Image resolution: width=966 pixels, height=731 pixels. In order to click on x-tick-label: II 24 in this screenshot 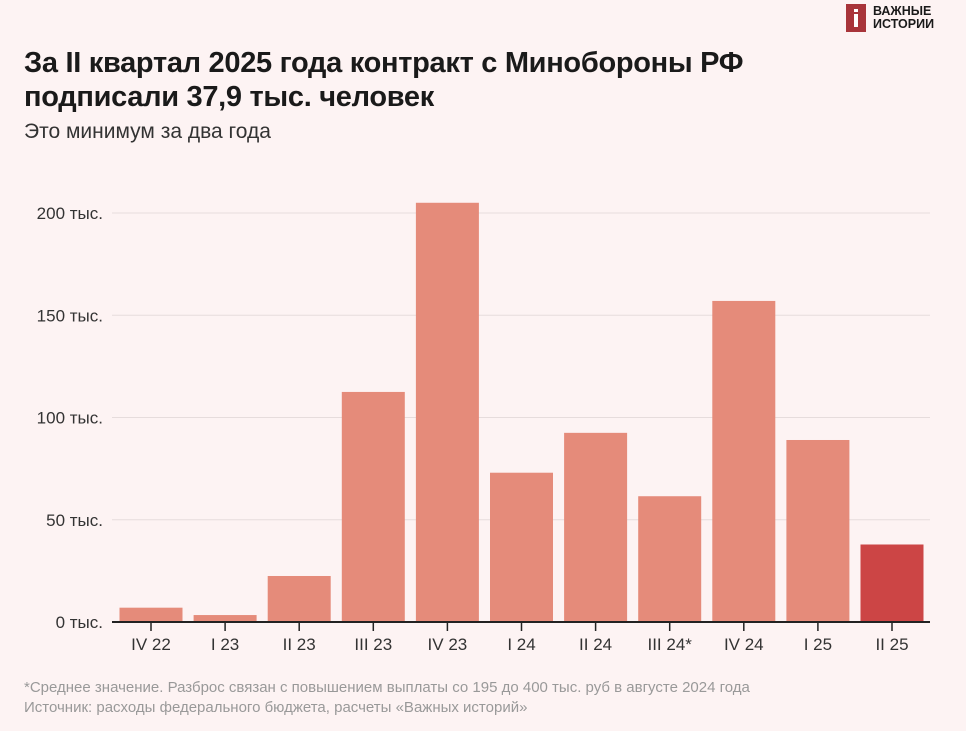, I will do `click(595, 644)`.